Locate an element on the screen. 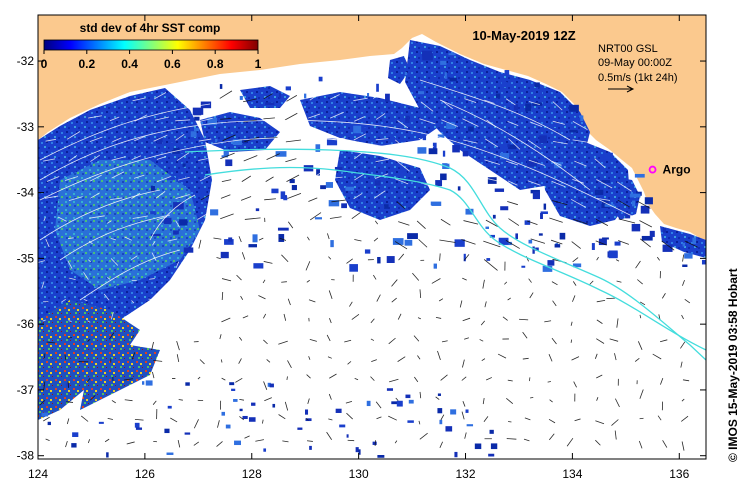  info-block: NRT00 GSL 09-May 00:00Z 0.5m/s (1kt 24h) is located at coordinates (637, 68).